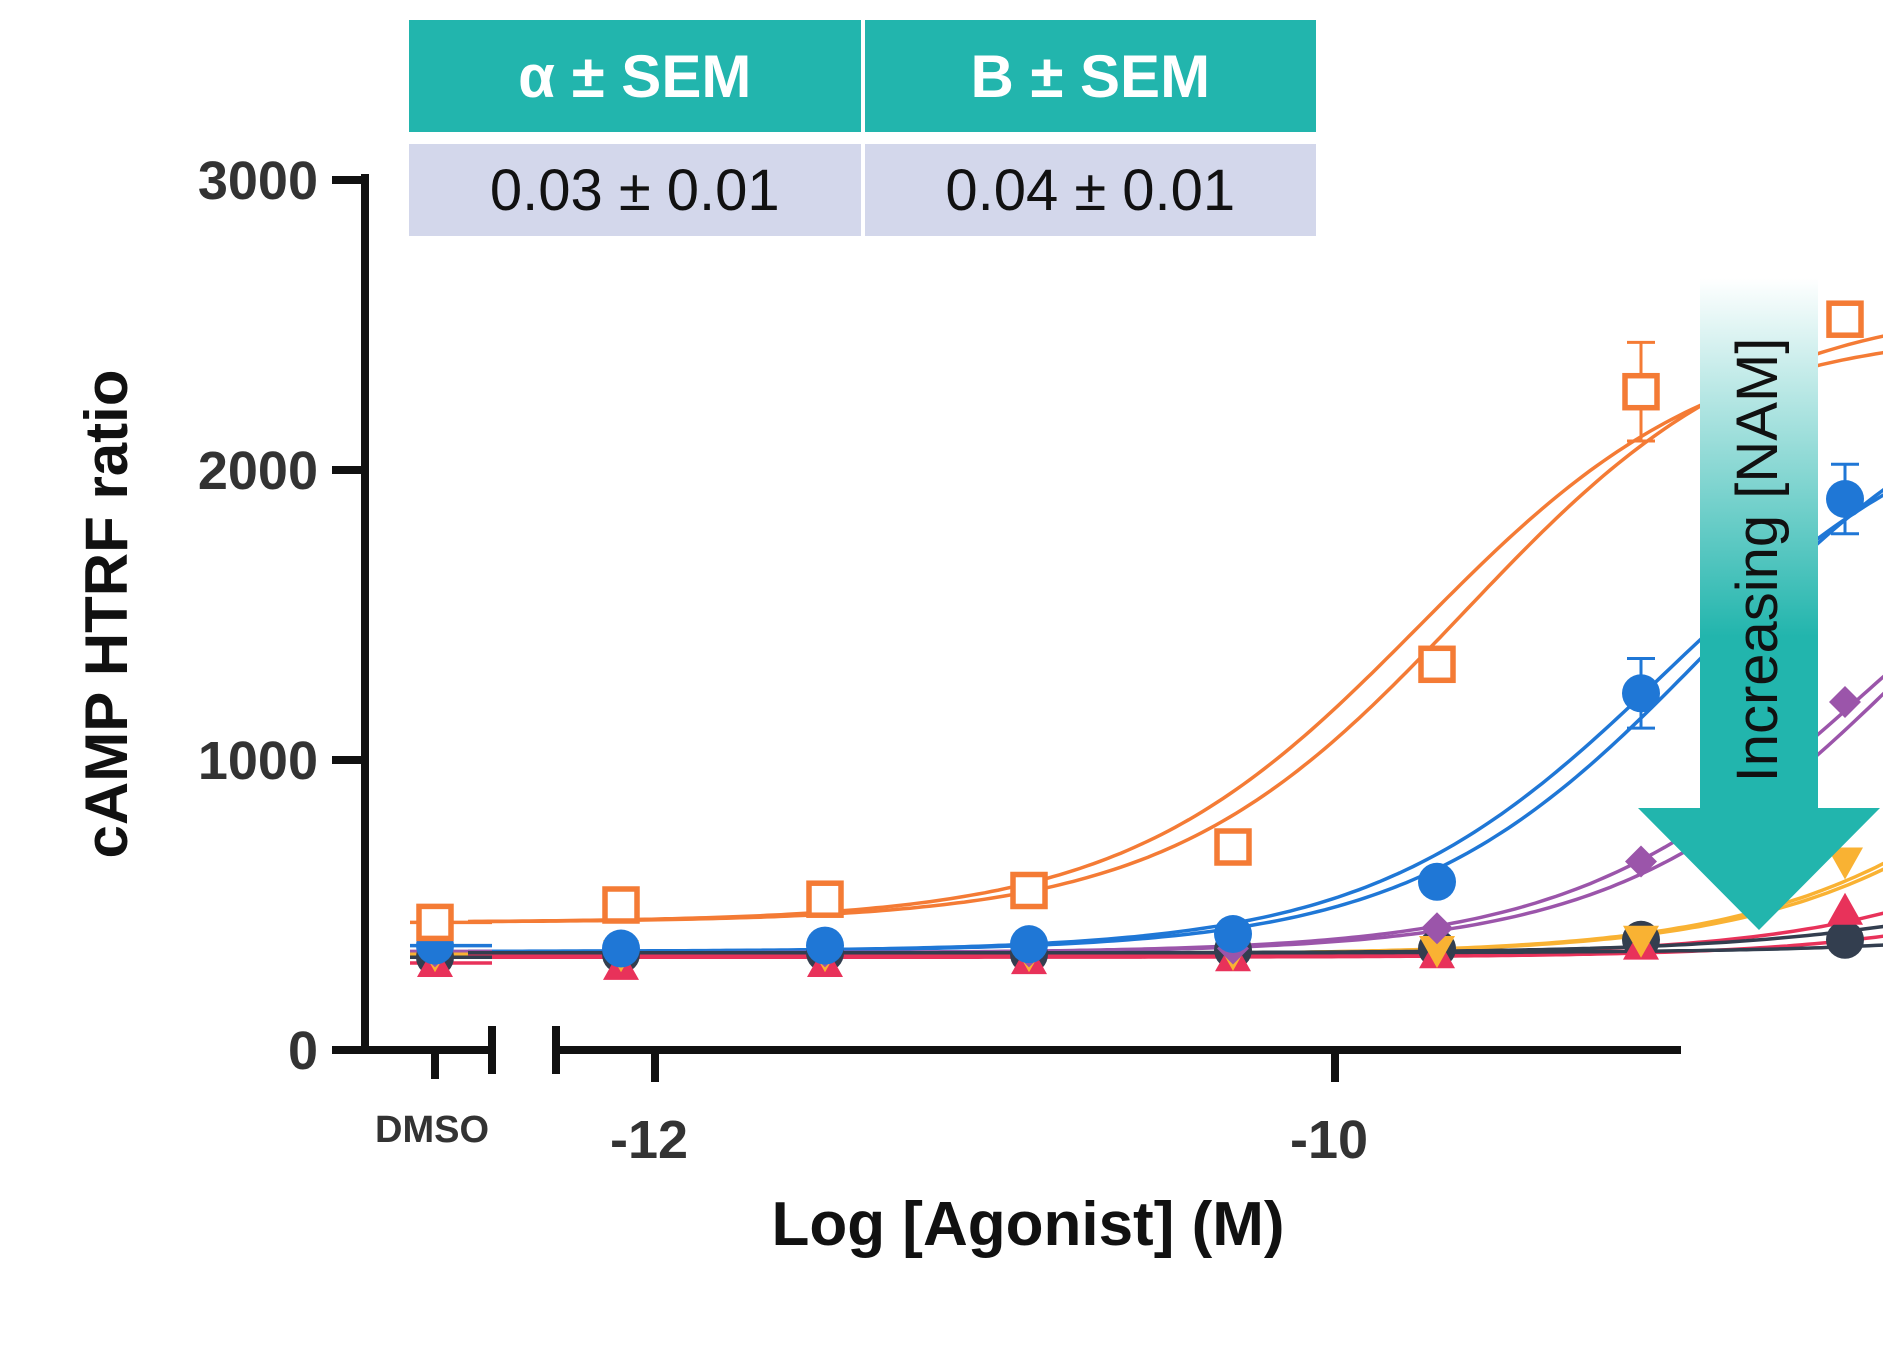 The image size is (1883, 1347). Describe the element at coordinates (862, 190) in the screenshot. I see `parameter-table-value-row: 0.03 ± 0.01 0.04 ± 0.01` at that location.